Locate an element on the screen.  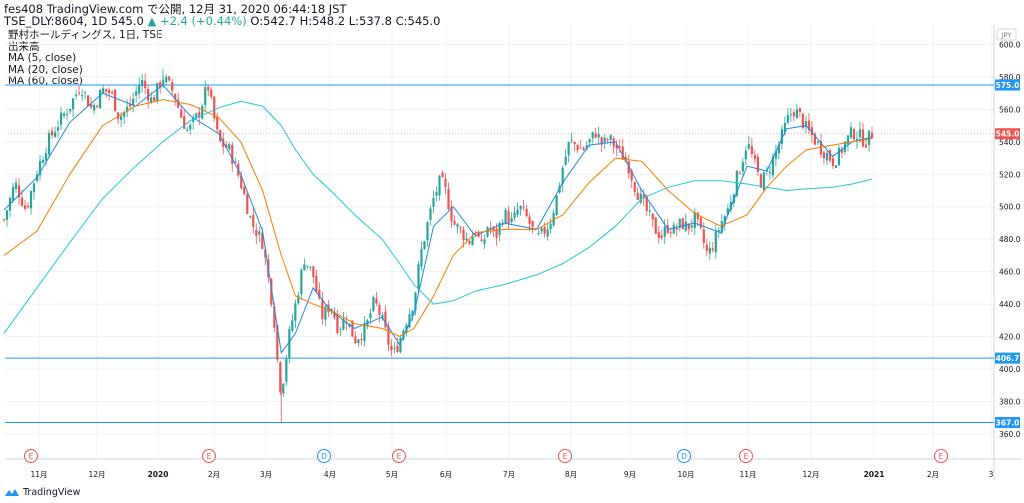
y-tick-label: 360.0 is located at coordinates (1010, 434).